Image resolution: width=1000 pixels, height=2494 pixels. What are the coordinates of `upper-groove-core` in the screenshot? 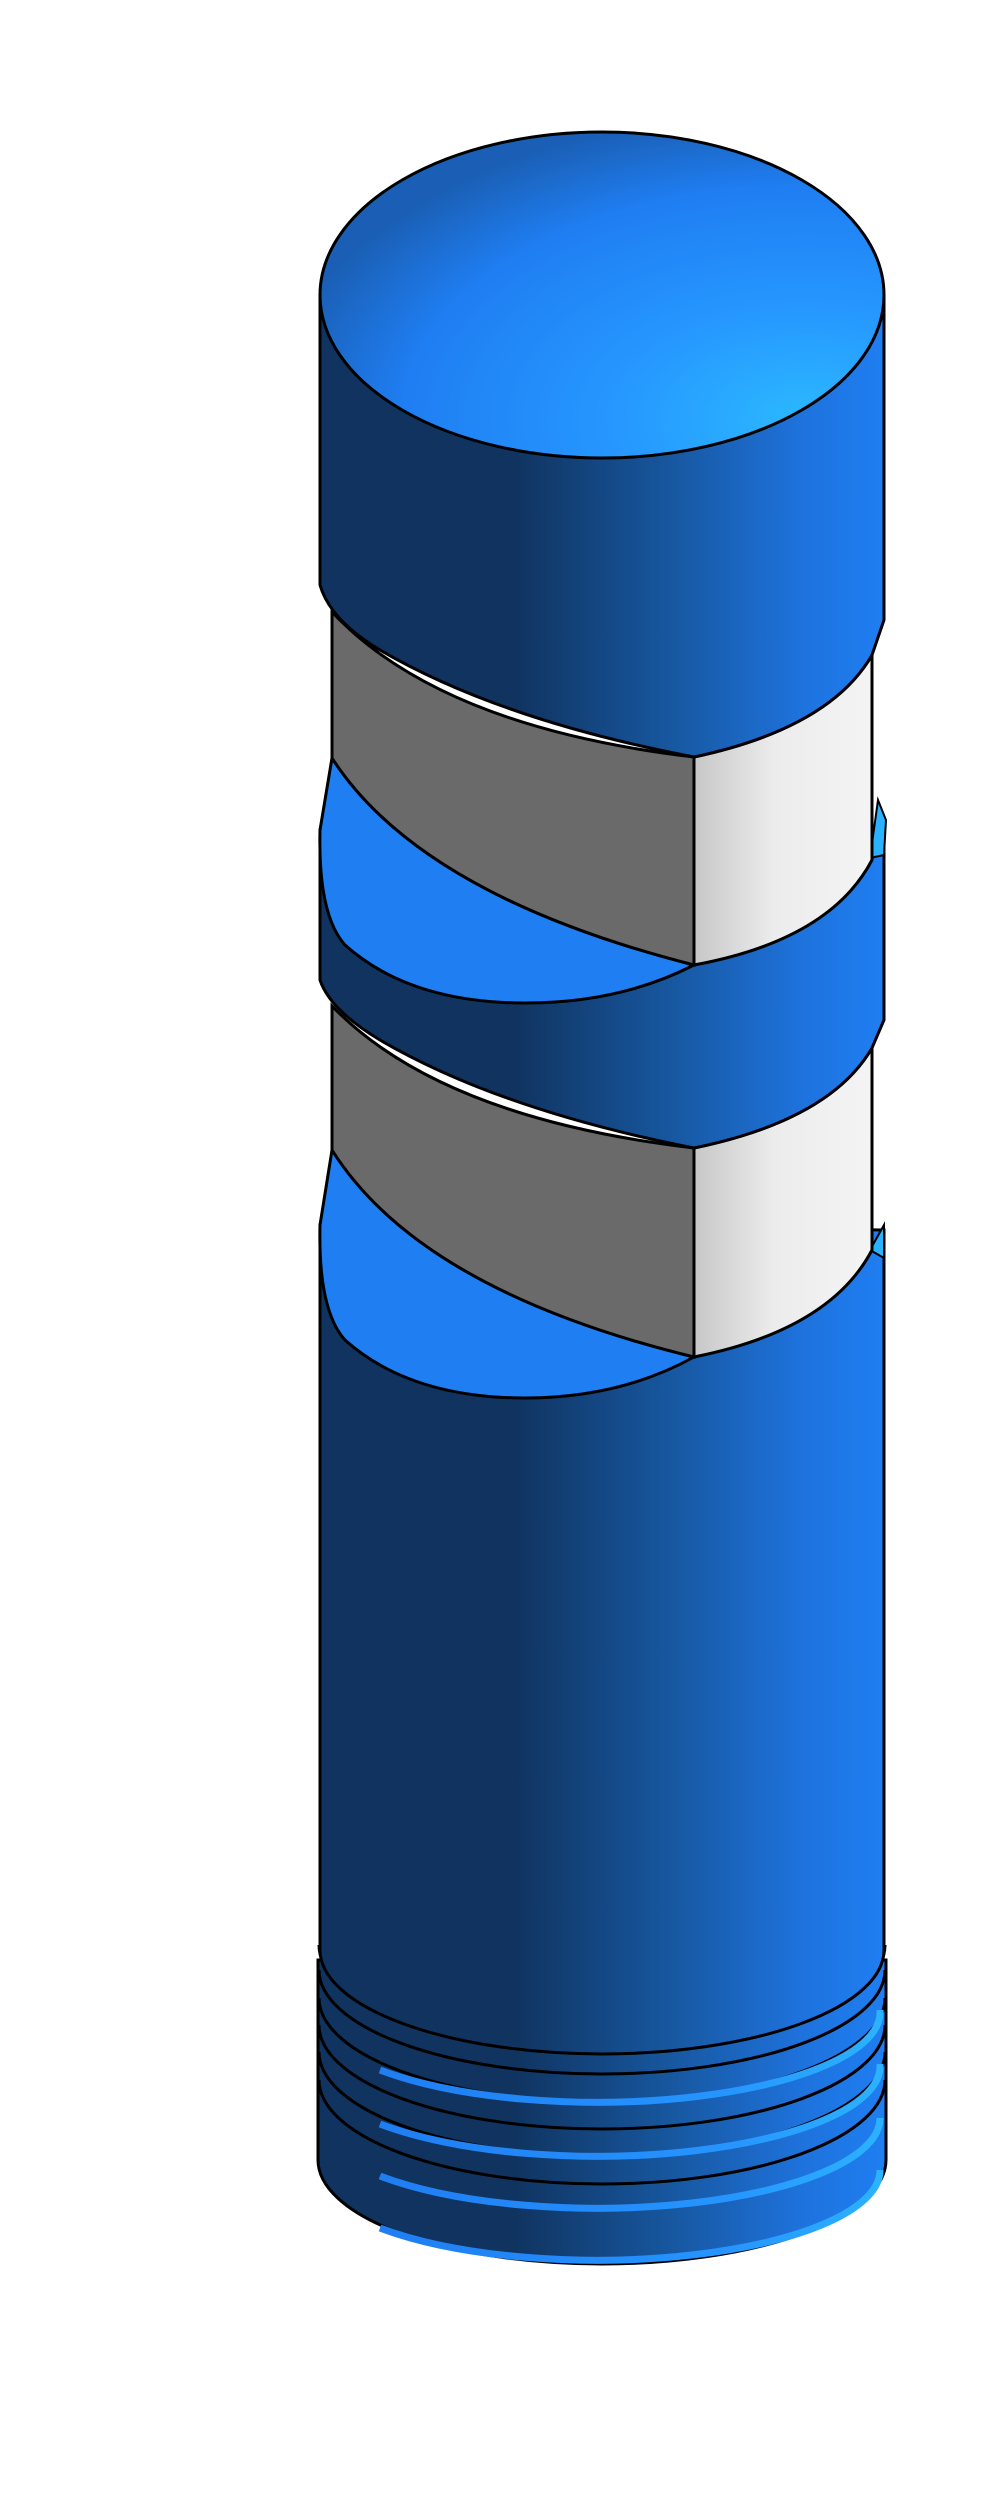 It's located at (602, 787).